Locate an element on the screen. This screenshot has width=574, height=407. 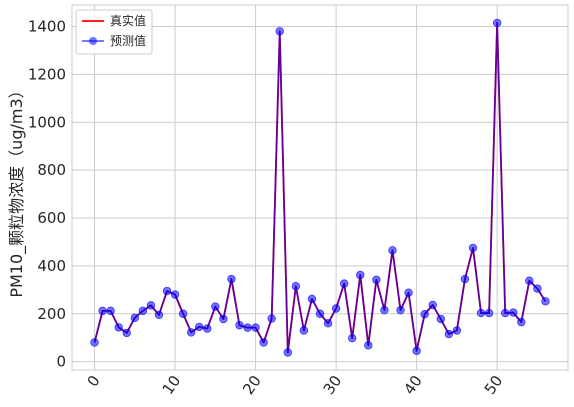
y-tick-labels: 0 200 400 600 800 1000 1200 1400 is located at coordinates (47, 194).